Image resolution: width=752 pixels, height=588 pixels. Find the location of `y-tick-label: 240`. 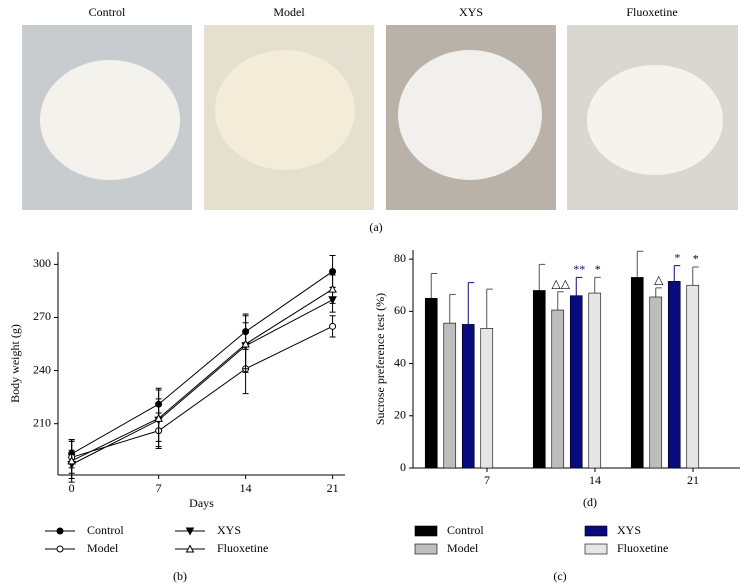

y-tick-label: 240 is located at coordinates (42, 369).